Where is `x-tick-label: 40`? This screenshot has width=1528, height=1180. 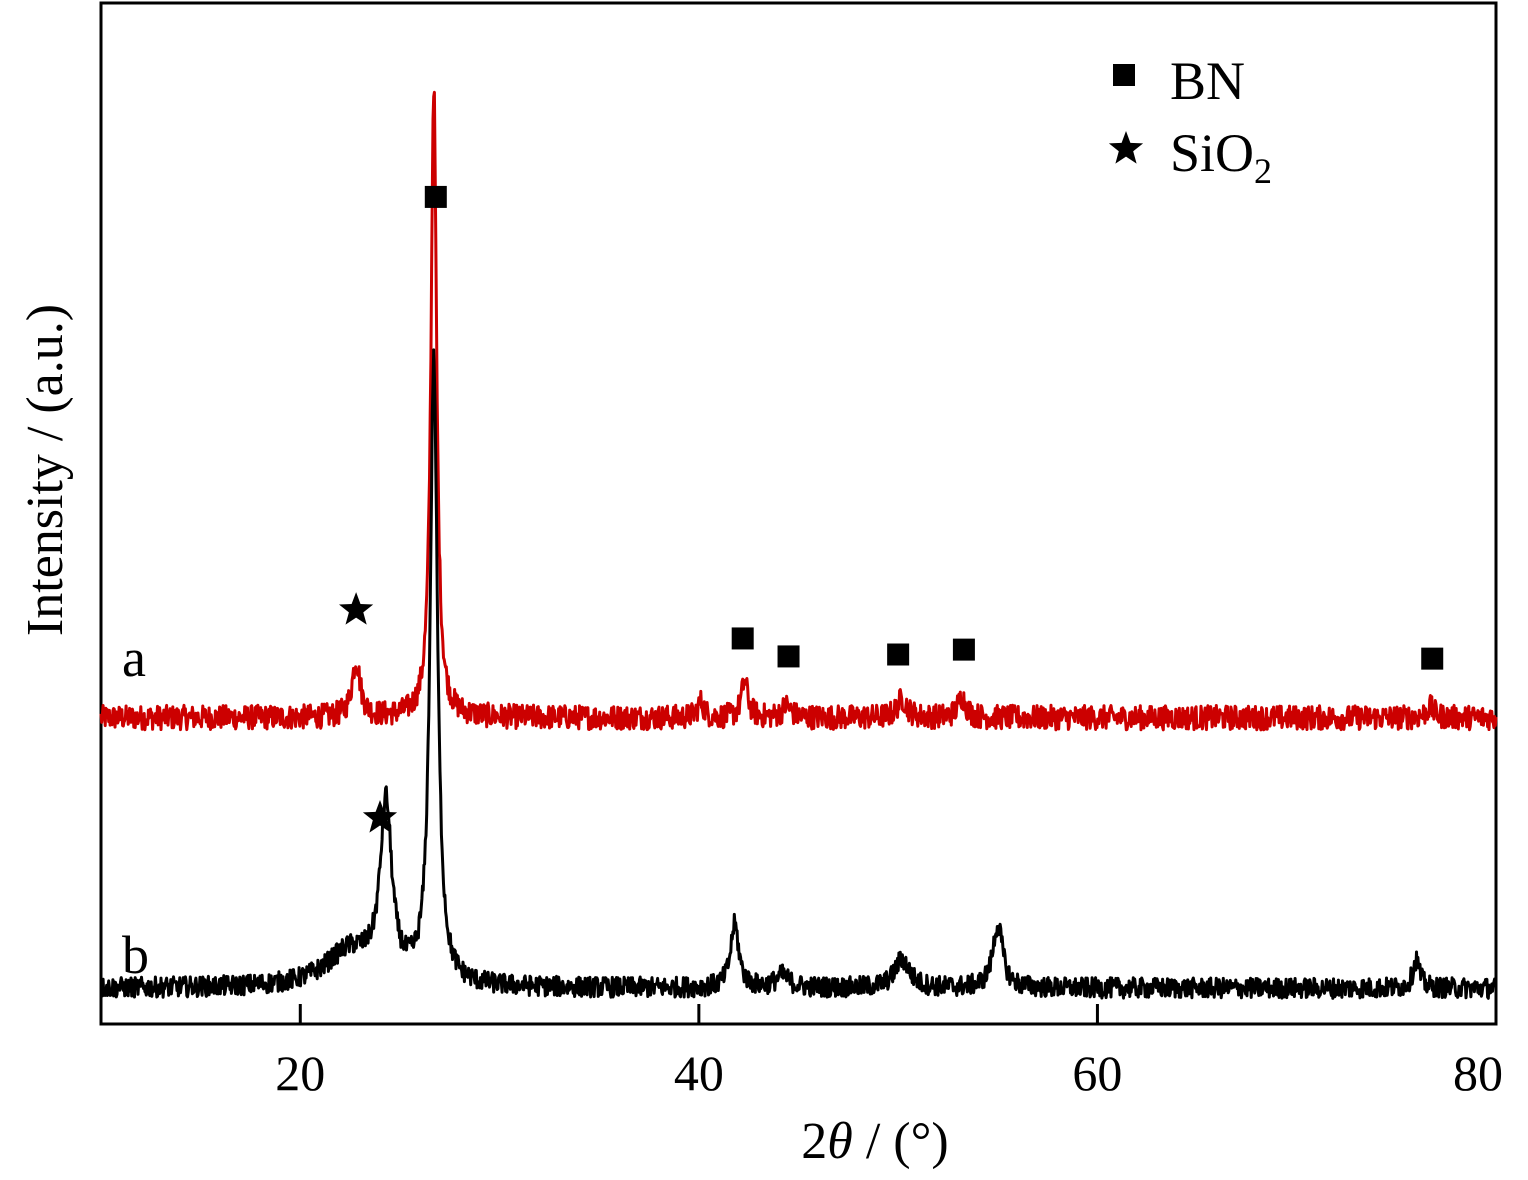 x-tick-label: 40 is located at coordinates (699, 1073).